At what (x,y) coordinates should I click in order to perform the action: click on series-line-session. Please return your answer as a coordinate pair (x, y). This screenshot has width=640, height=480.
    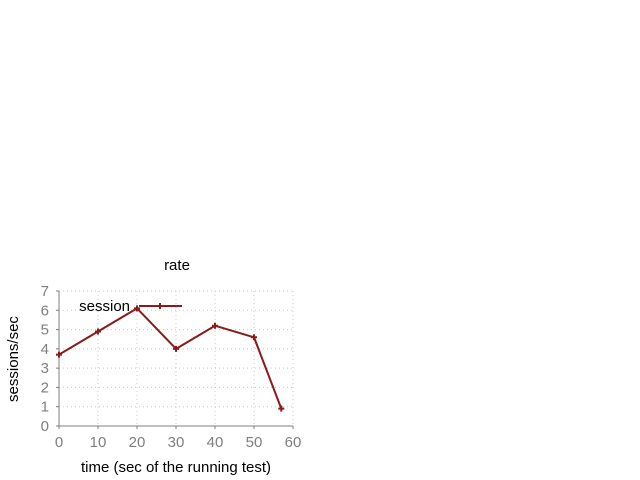
    Looking at the image, I should click on (170, 358).